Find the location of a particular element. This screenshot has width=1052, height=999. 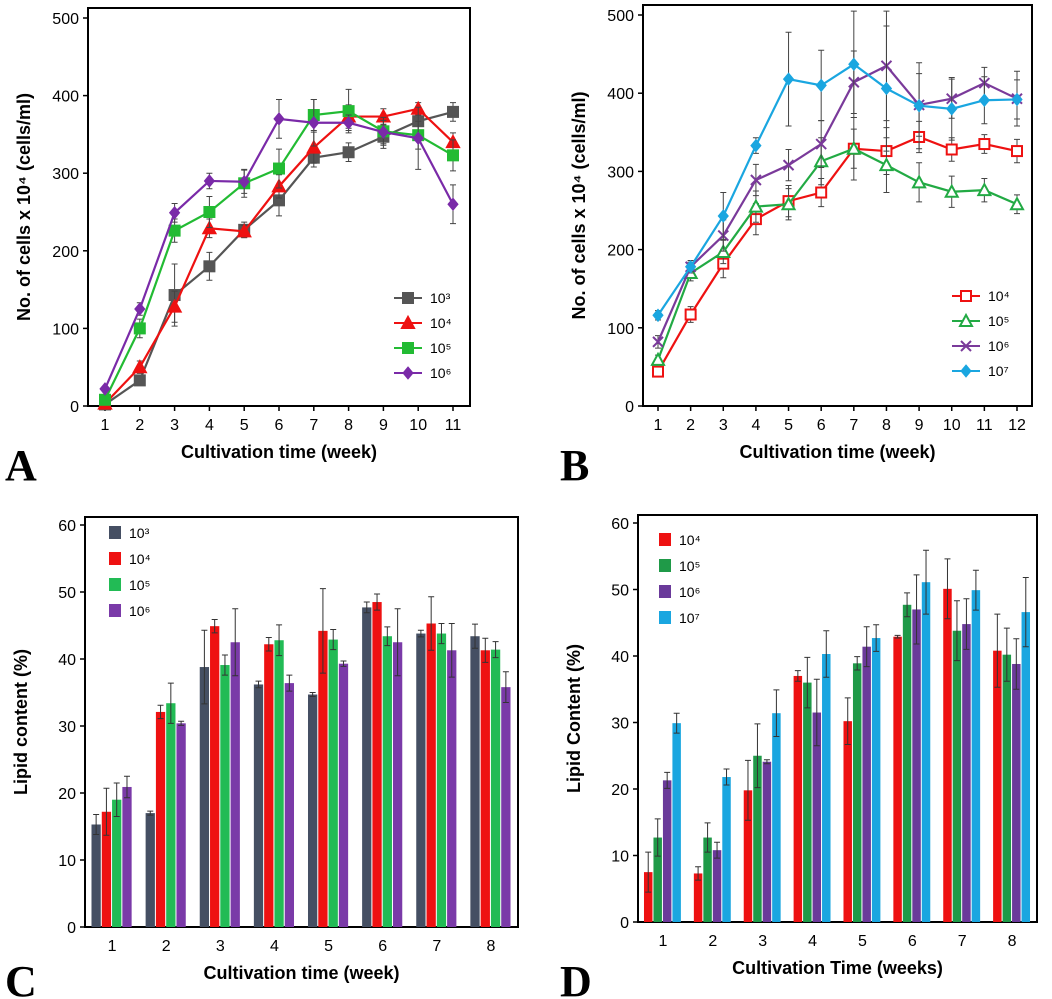

x-tick-label: 2 is located at coordinates (166, 946).